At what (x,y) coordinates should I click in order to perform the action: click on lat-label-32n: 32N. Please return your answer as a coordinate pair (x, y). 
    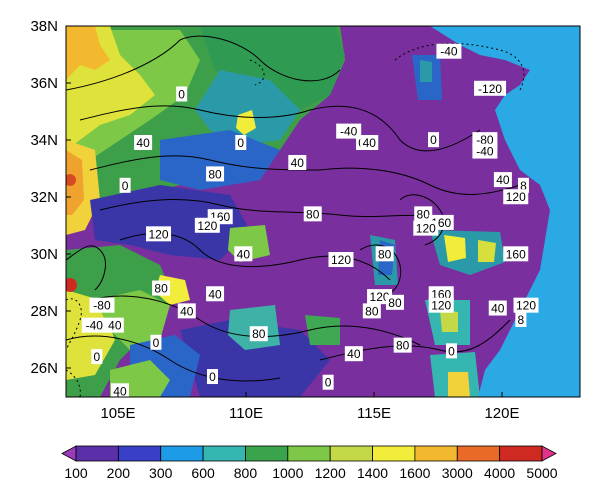
    Looking at the image, I should click on (44, 197).